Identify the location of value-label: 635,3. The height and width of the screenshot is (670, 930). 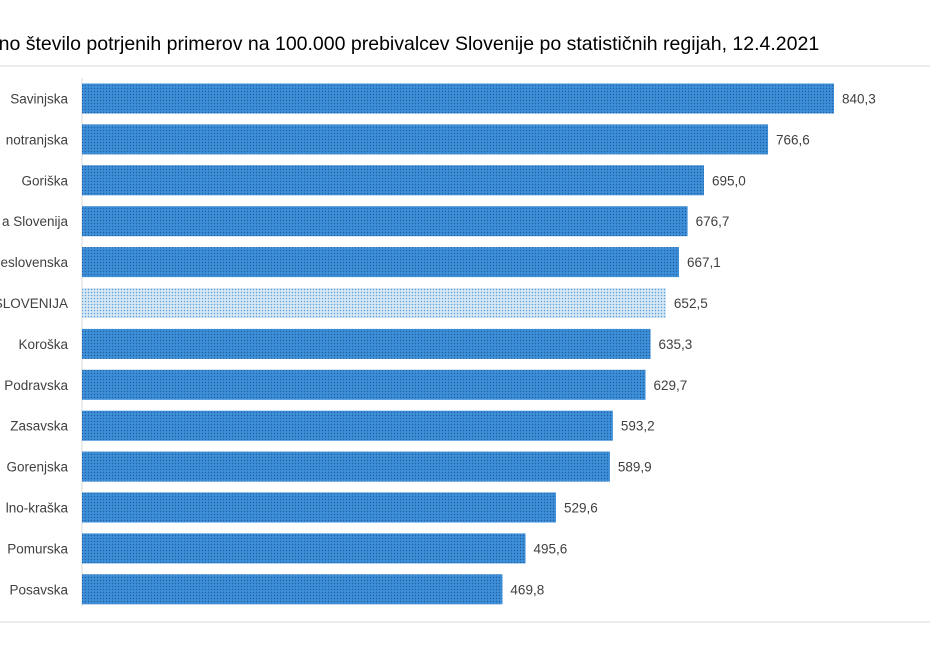
(676, 344).